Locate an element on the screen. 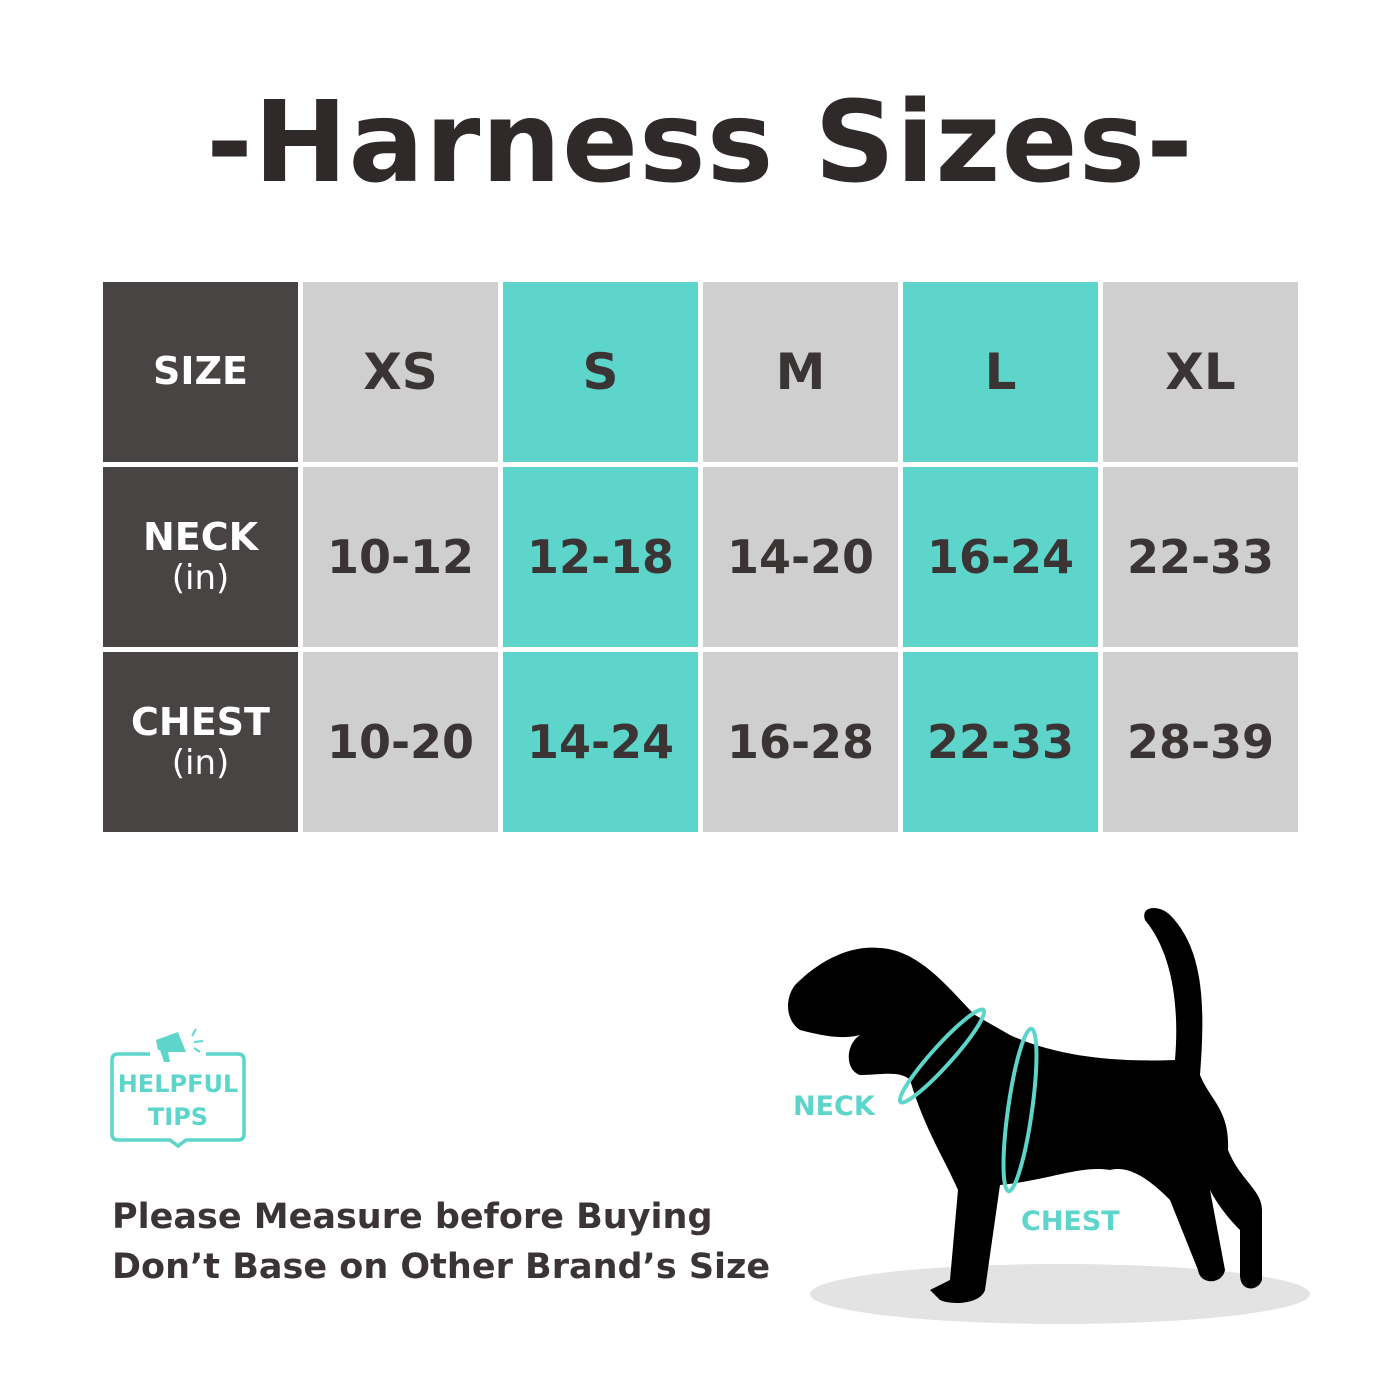 Image resolution: width=1400 pixels, height=1400 pixels. size-l: L is located at coordinates (1000, 372).